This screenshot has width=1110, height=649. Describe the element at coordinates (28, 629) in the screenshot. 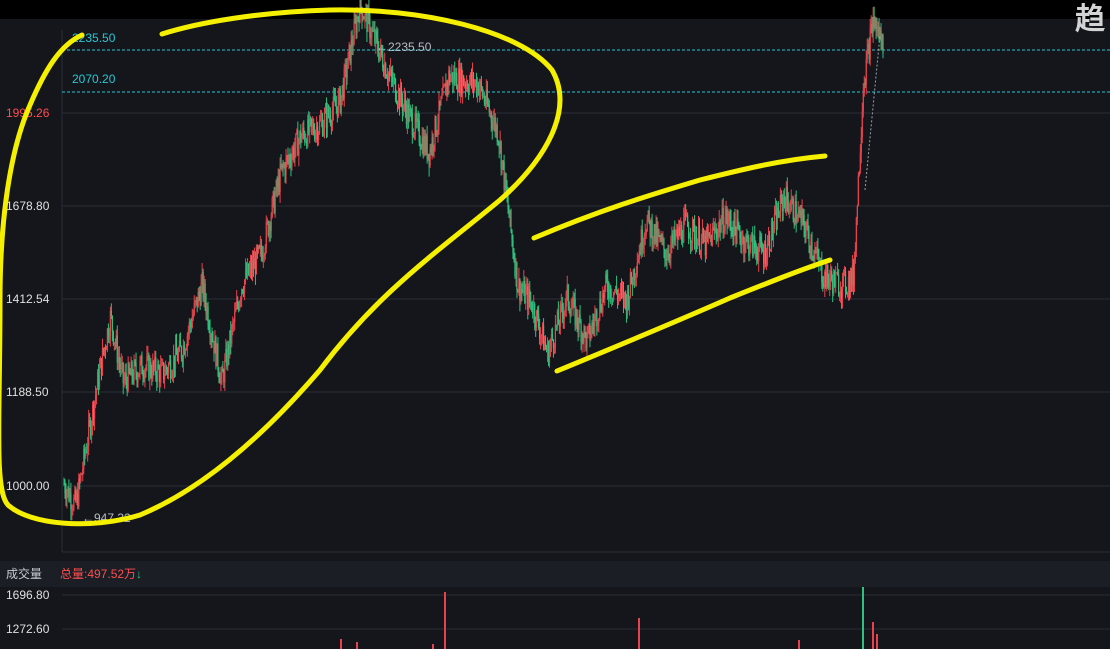

I see `volume-ytick-1272: 1272.60` at that location.